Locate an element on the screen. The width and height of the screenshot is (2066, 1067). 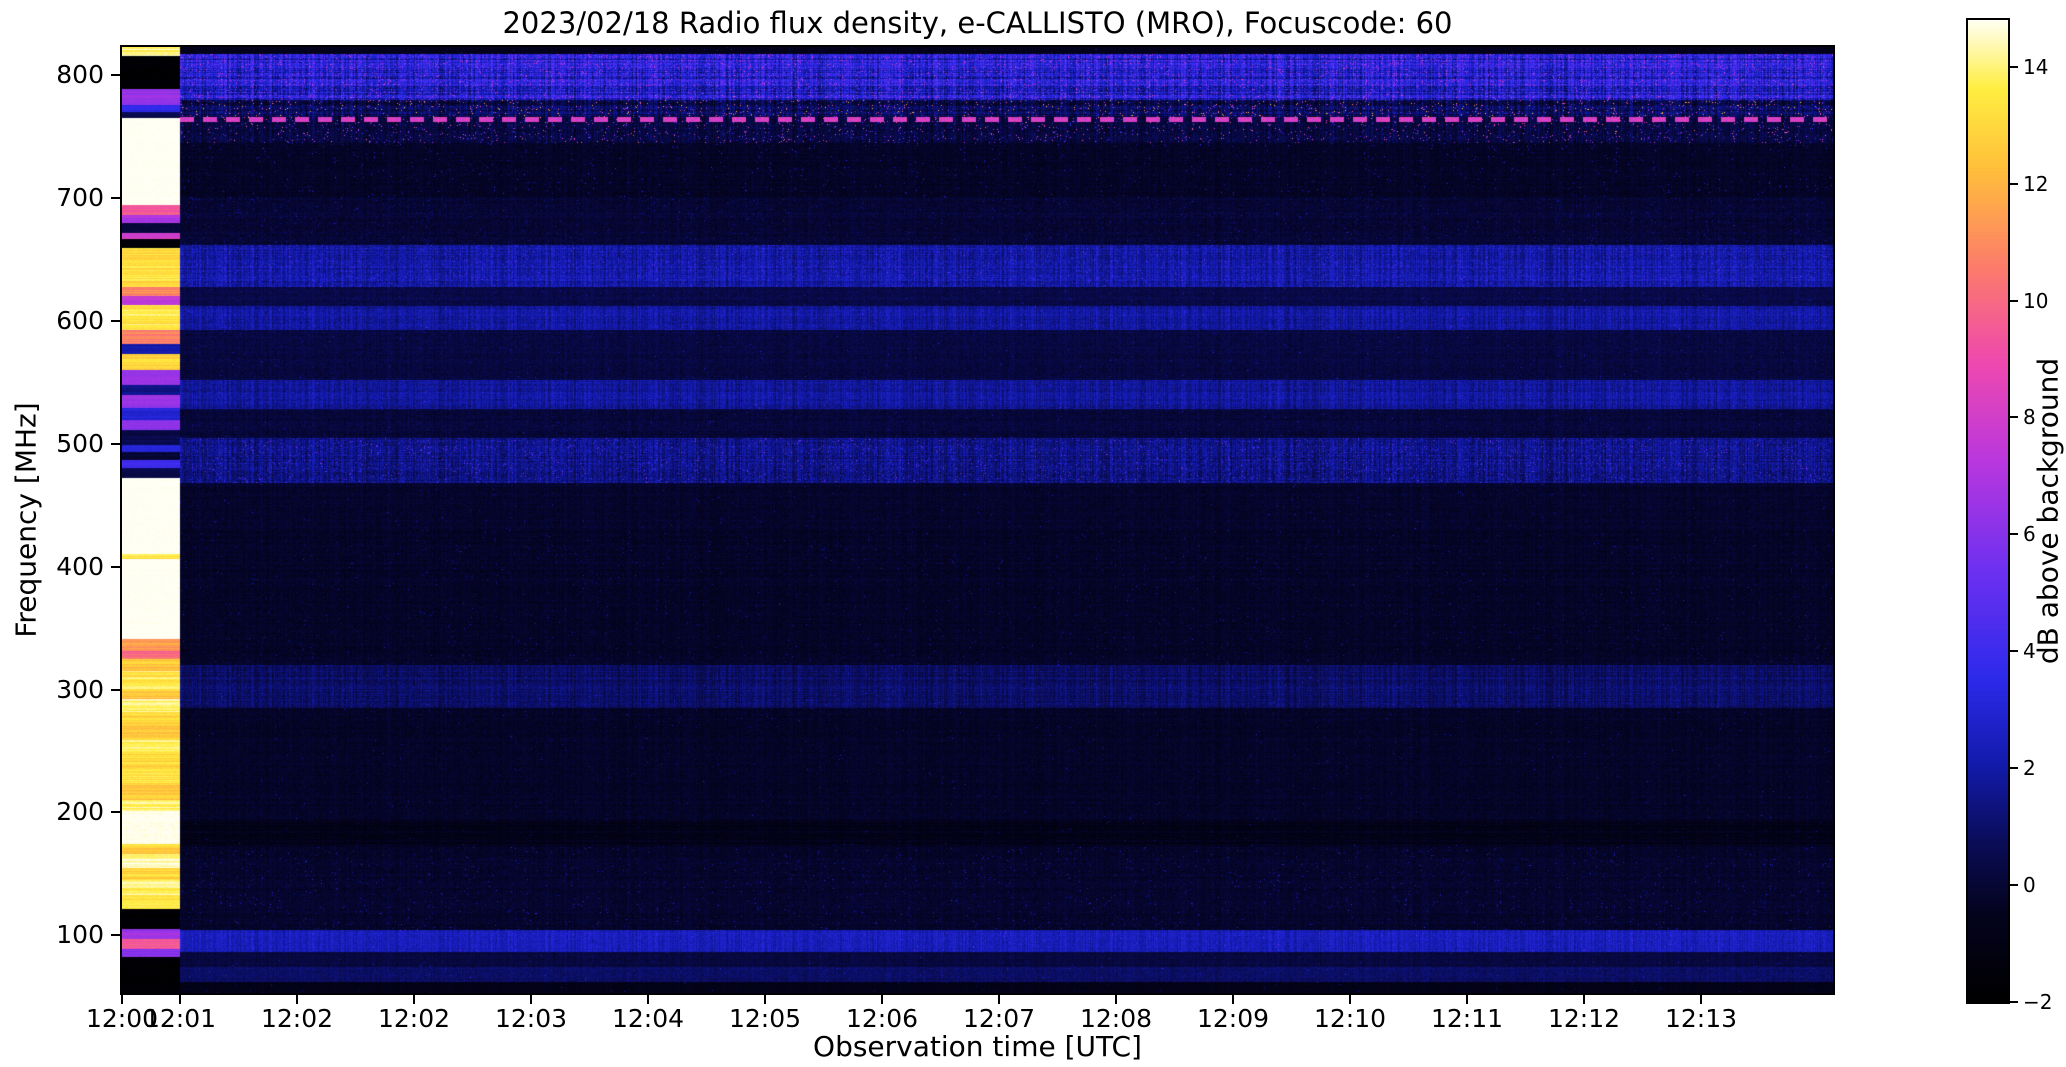
x-tick-label: 12:00 is located at coordinates (122, 1018).